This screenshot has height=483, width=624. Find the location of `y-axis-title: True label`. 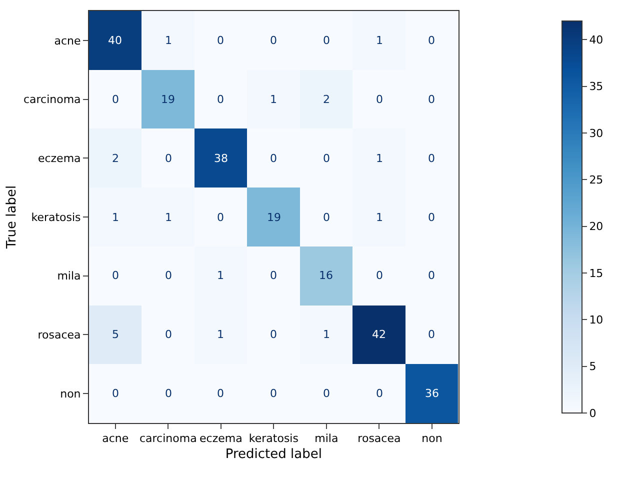

y-axis-title: True label is located at coordinates (12, 217).